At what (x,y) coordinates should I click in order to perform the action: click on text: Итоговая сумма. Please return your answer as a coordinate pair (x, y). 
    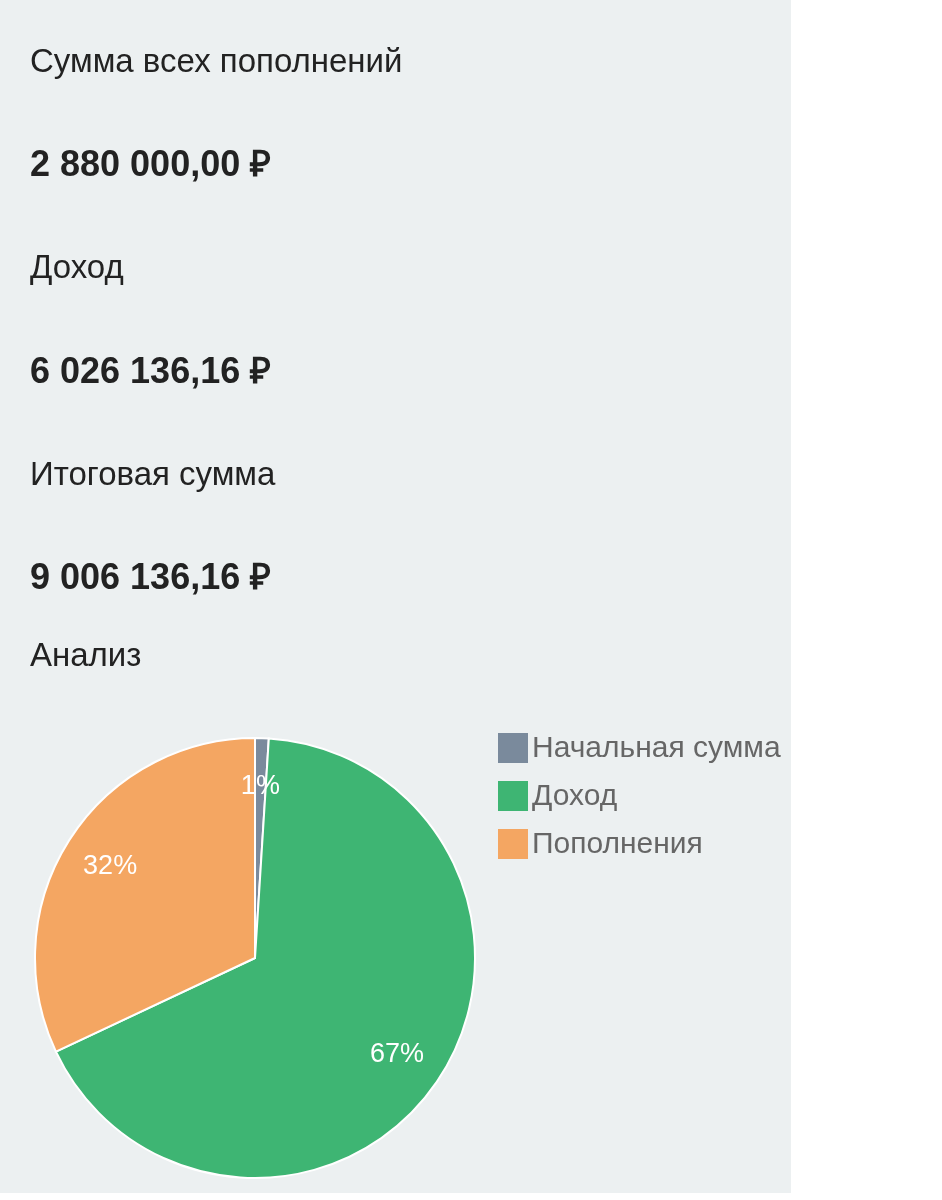
    Looking at the image, I should click on (153, 473).